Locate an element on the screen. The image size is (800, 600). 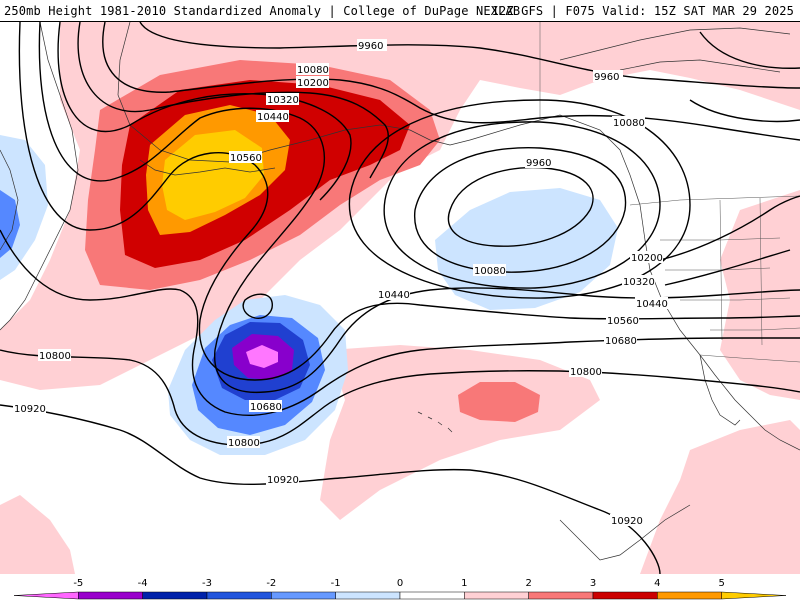
label-9960-a: 9960 is located at coordinates (370, 46).